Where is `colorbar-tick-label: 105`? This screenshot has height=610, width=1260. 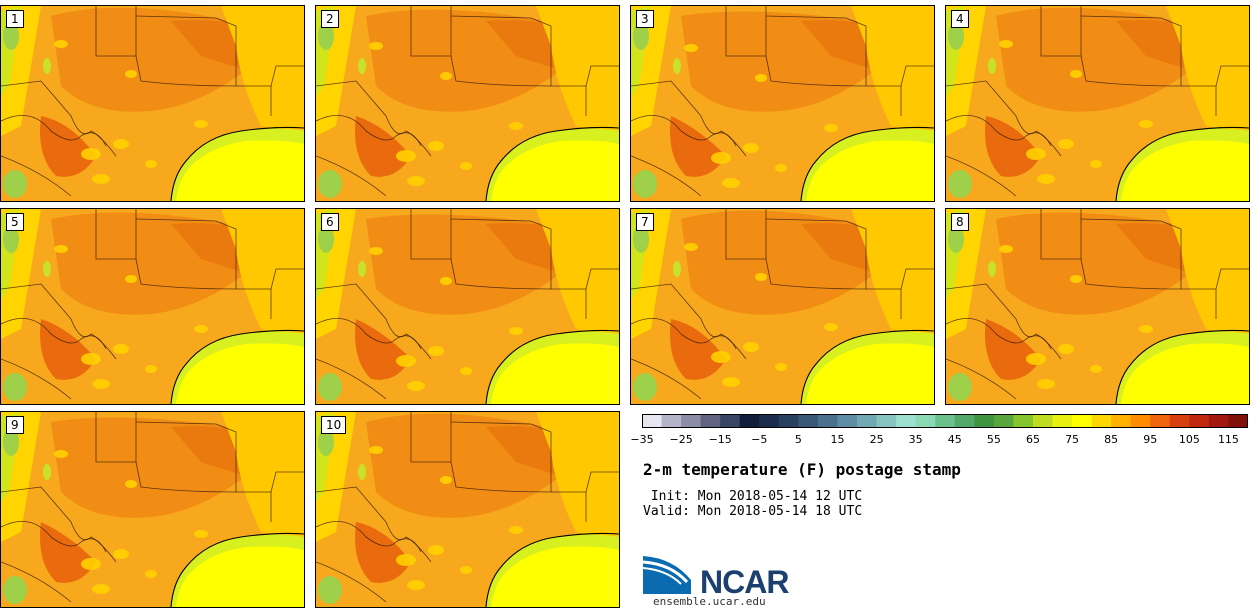 colorbar-tick-label: 105 is located at coordinates (1189, 439).